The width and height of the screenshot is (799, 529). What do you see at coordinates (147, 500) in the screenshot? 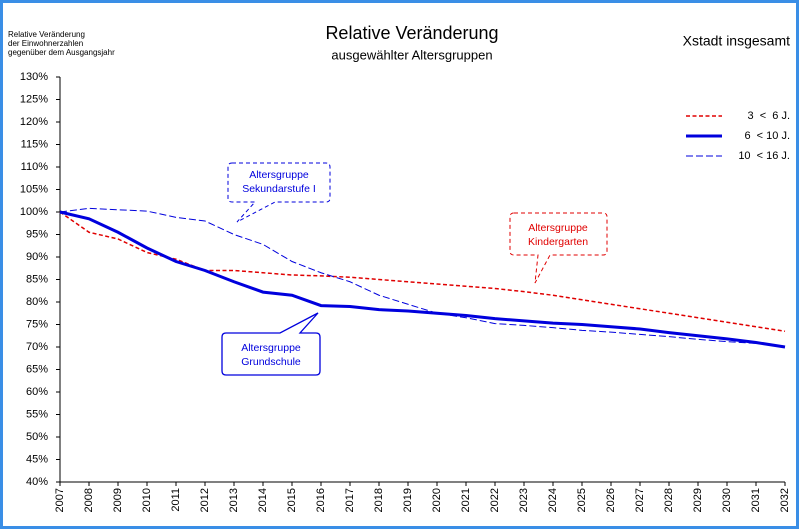
I see `x-tick-label: 2010` at bounding box center [147, 500].